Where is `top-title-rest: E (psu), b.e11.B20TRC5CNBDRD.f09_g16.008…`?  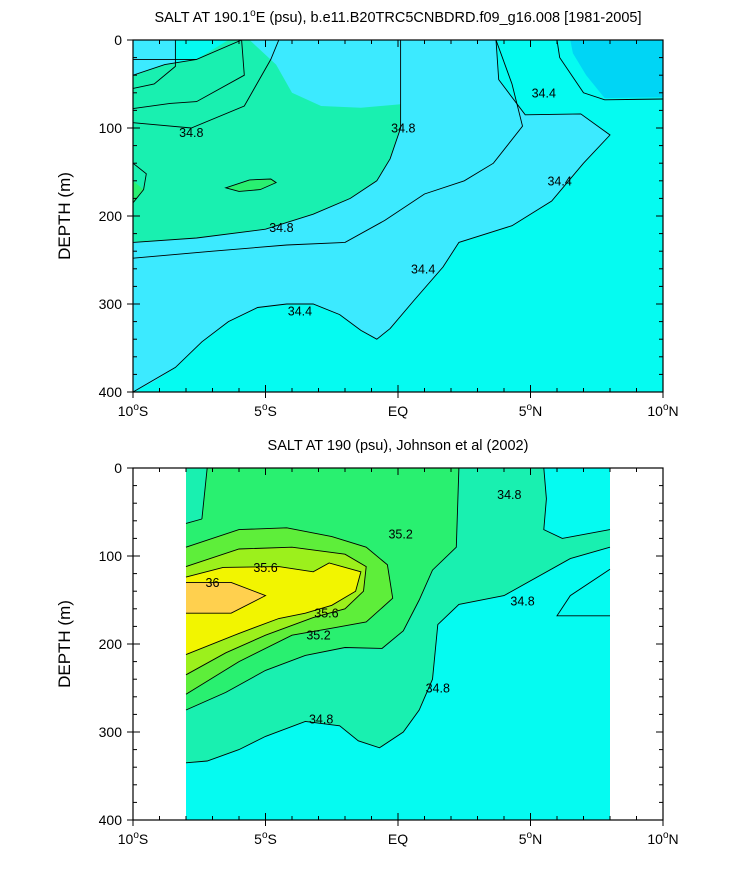
top-title-rest: E (psu), b.e11.B20TRC5CNBDRD.f09_g16.008… is located at coordinates (449, 18).